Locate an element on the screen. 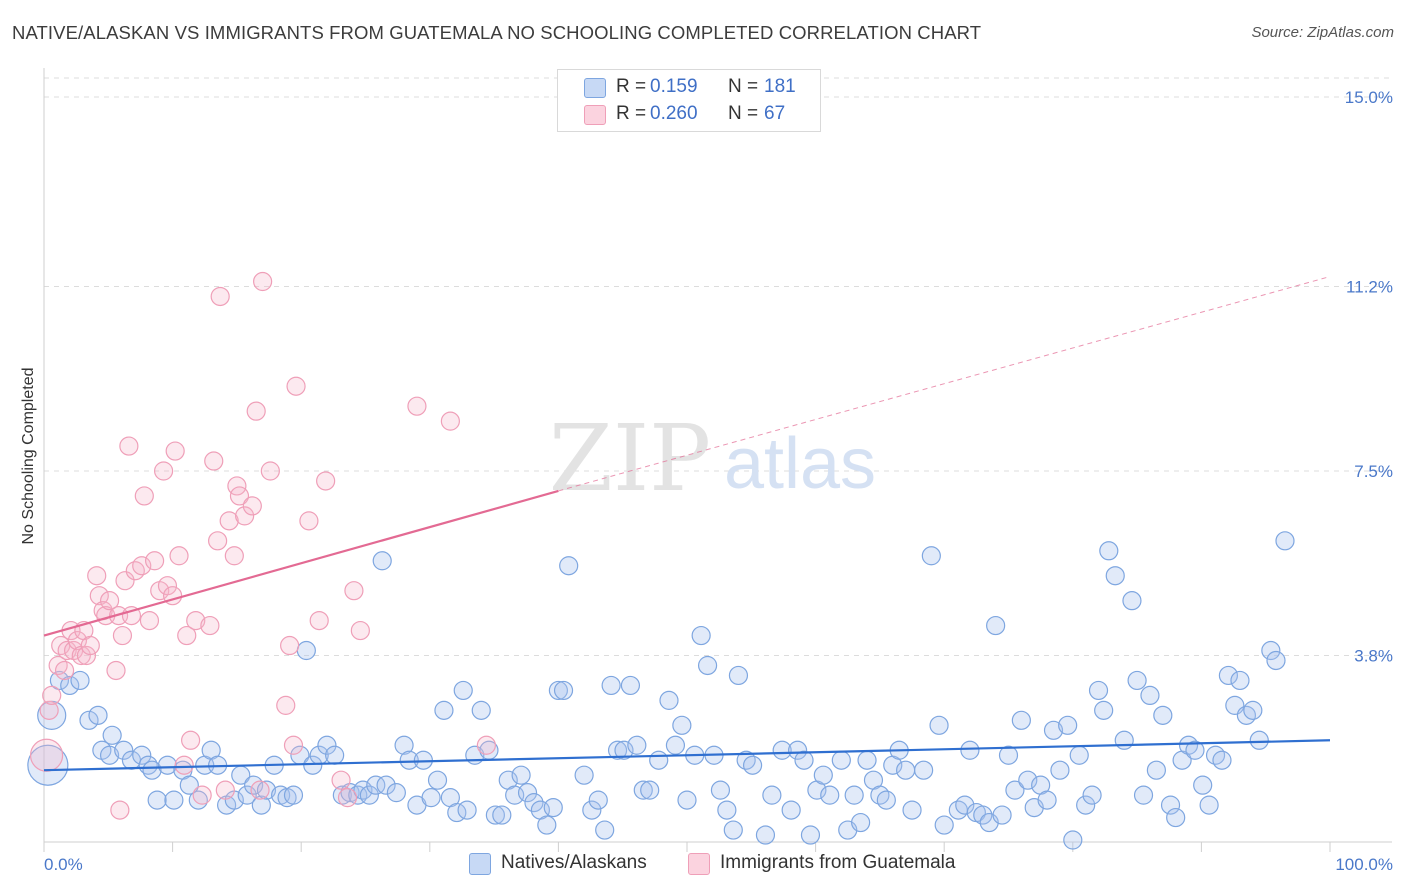  bottom-legend-label-natives: Natives/Alaskans is located at coordinates (574, 862).